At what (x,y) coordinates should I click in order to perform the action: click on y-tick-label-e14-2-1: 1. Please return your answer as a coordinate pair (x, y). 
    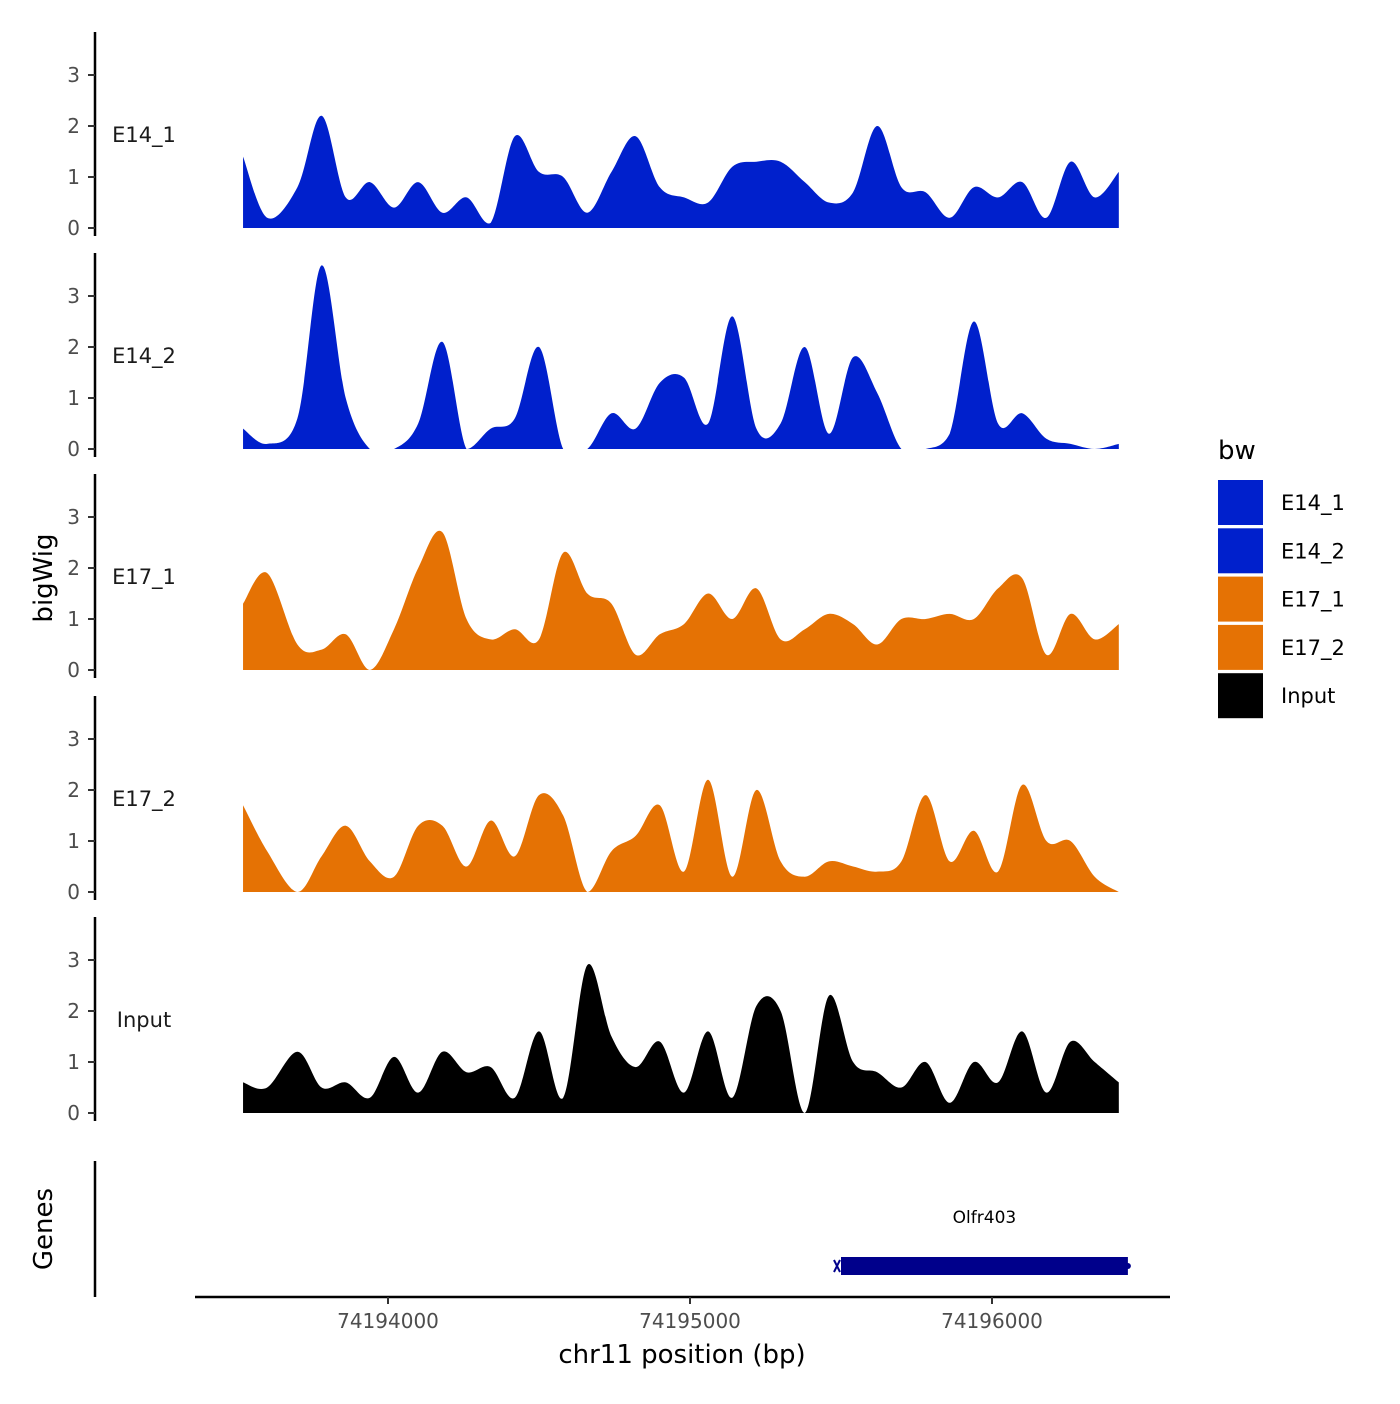
    Looking at the image, I should click on (73, 398).